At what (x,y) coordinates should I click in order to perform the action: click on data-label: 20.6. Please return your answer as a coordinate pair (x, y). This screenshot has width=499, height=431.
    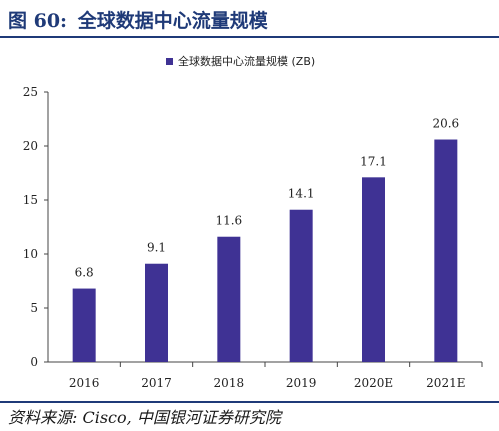
    Looking at the image, I should click on (445, 124).